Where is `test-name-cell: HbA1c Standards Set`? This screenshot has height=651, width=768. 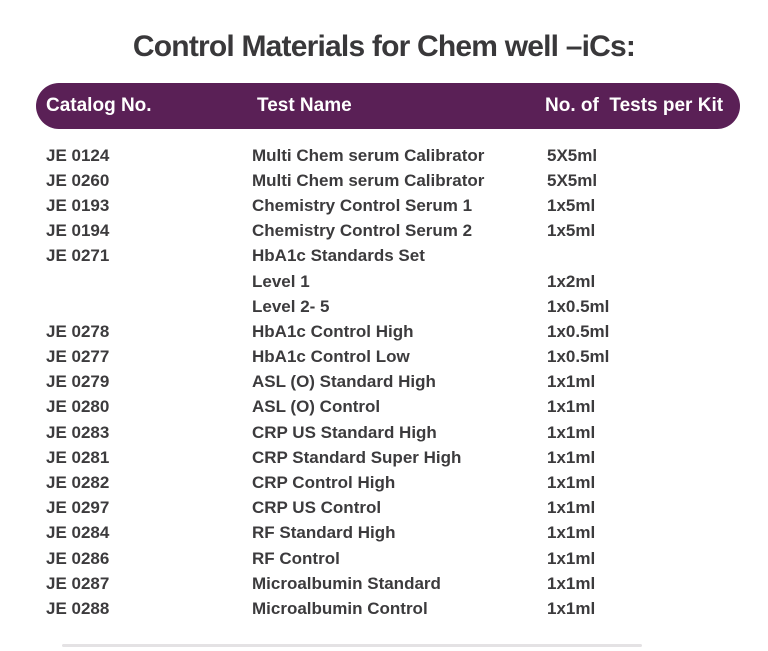
test-name-cell: HbA1c Standards Set is located at coordinates (338, 256).